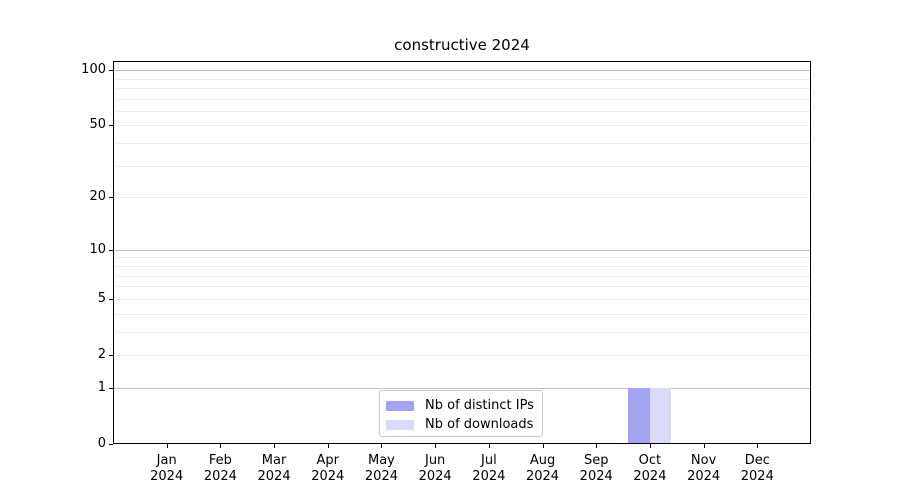  I want to click on x-tick-label: May 2024, so click(381, 468).